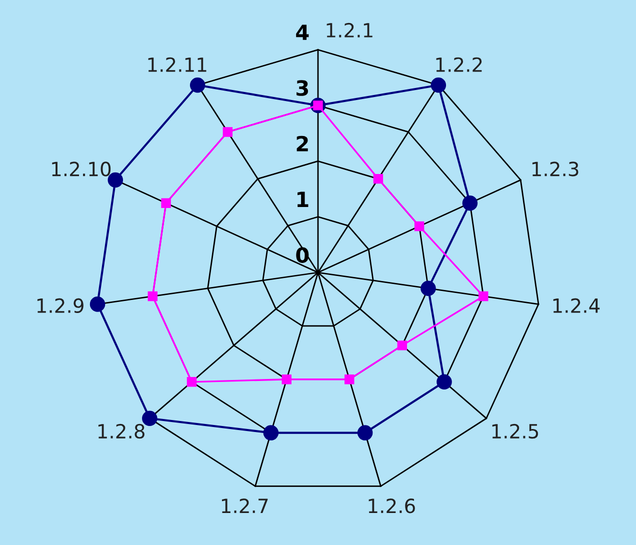 This screenshot has width=636, height=545. I want to click on y-tick-label: 3, so click(302, 88).